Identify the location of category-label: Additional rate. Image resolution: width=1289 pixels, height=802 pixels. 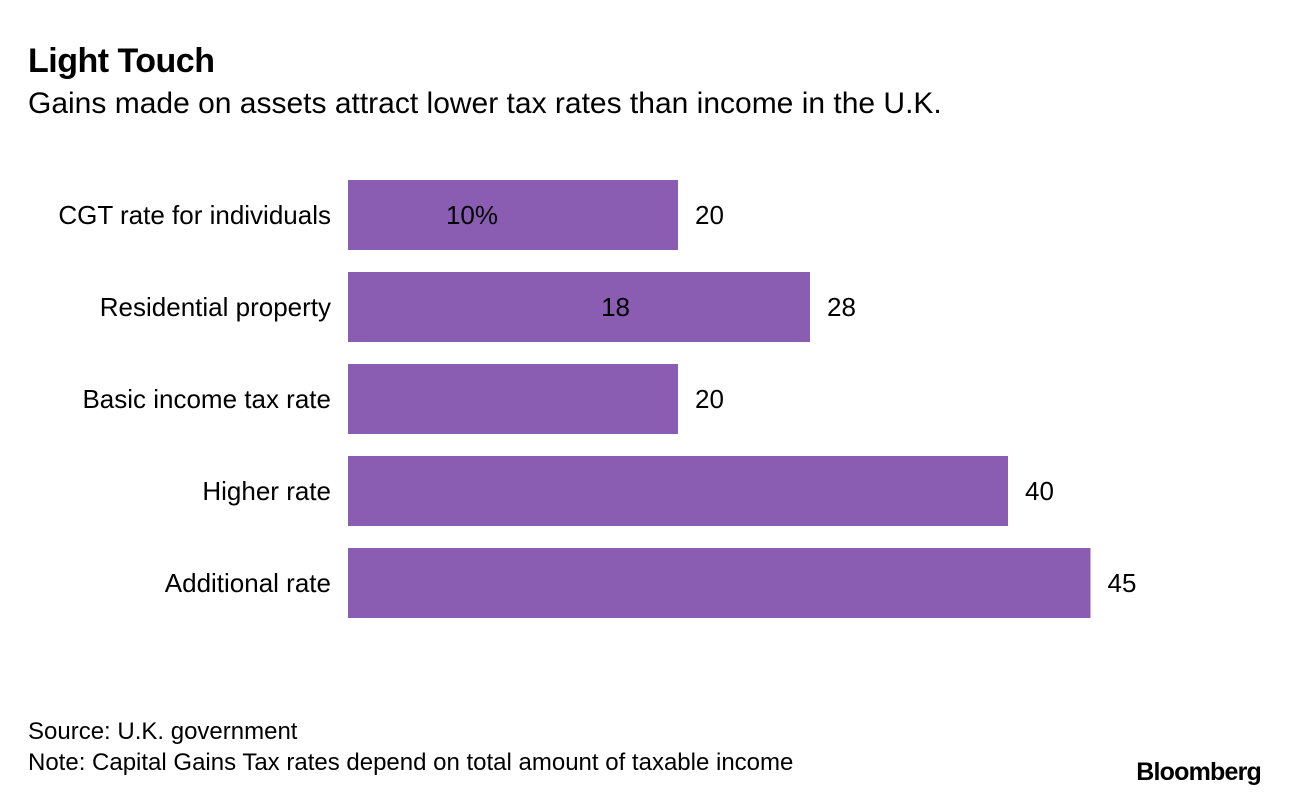
(248, 583).